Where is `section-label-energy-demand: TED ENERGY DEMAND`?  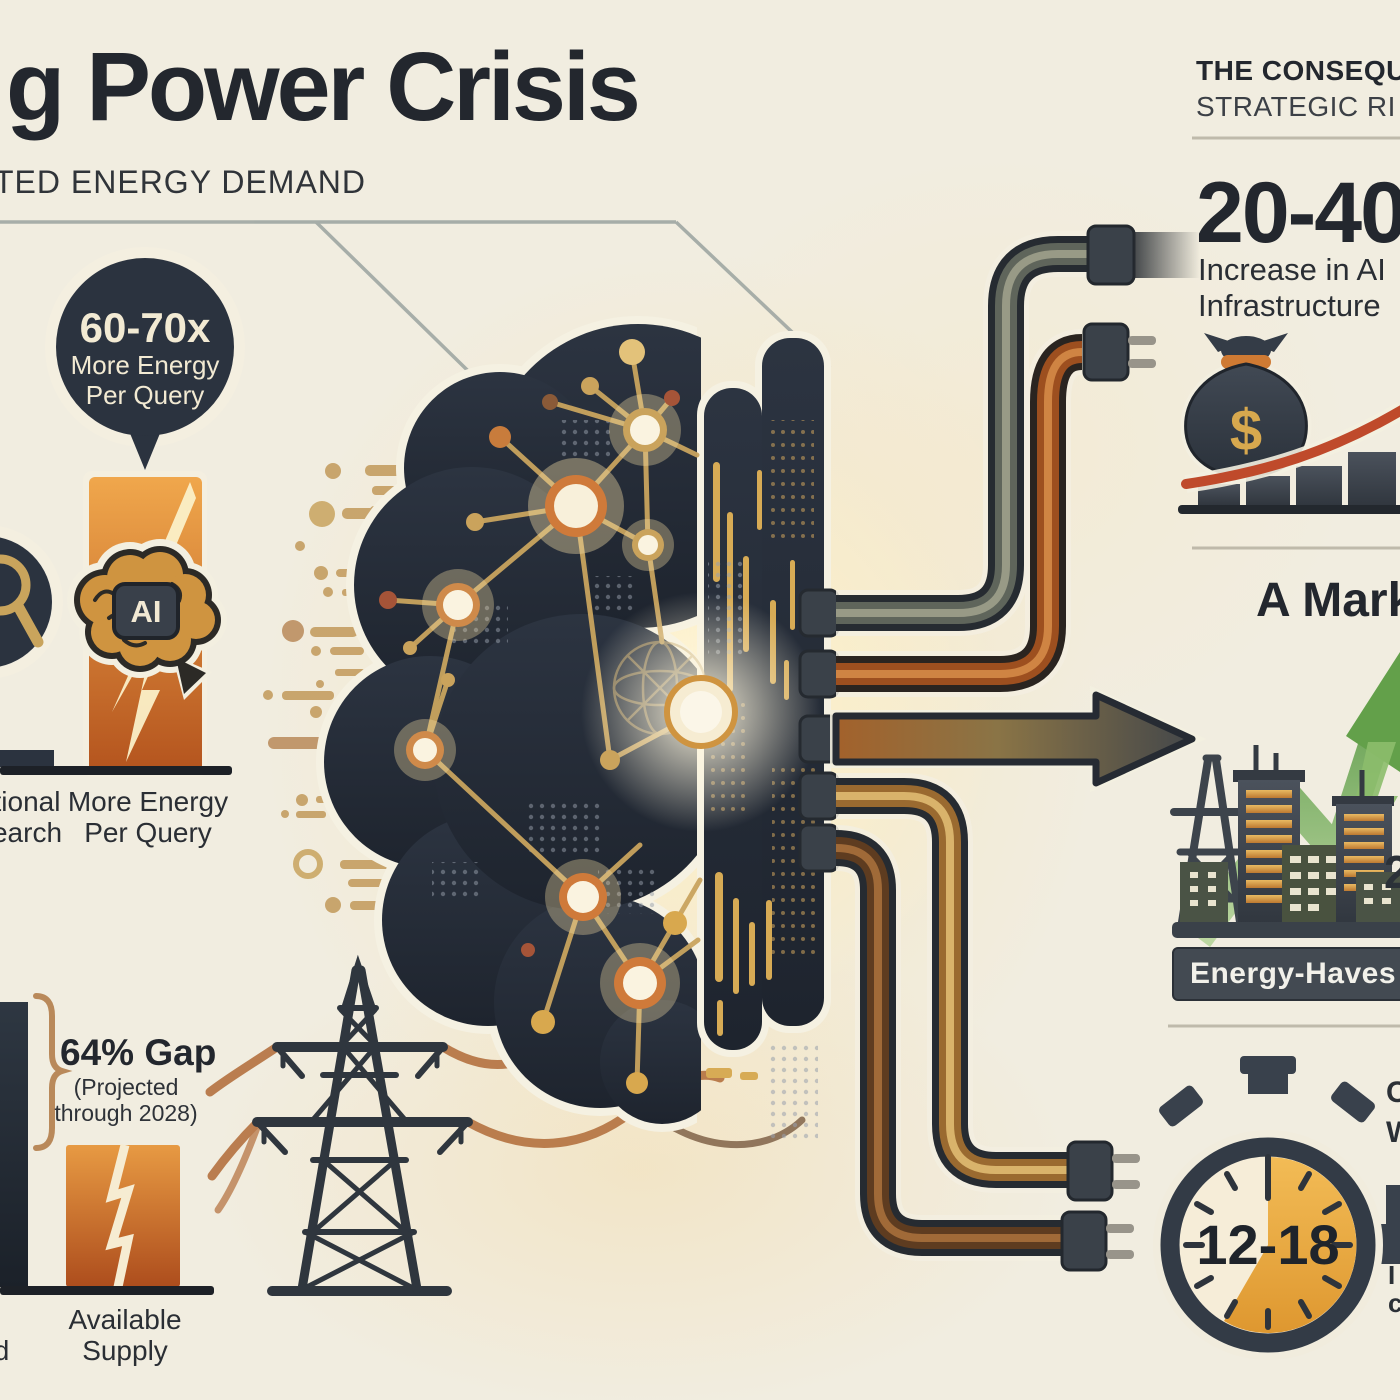
section-label-energy-demand: TED ENERGY DEMAND is located at coordinates (183, 182).